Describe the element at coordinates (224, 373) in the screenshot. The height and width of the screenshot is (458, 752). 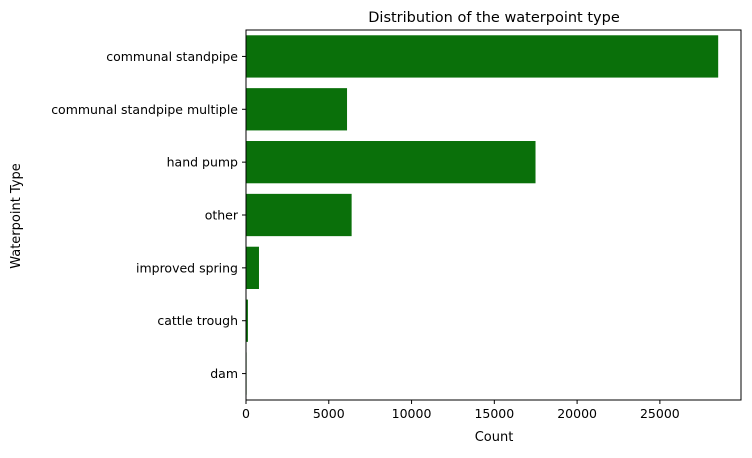
I see `y-tick-label: dam` at that location.